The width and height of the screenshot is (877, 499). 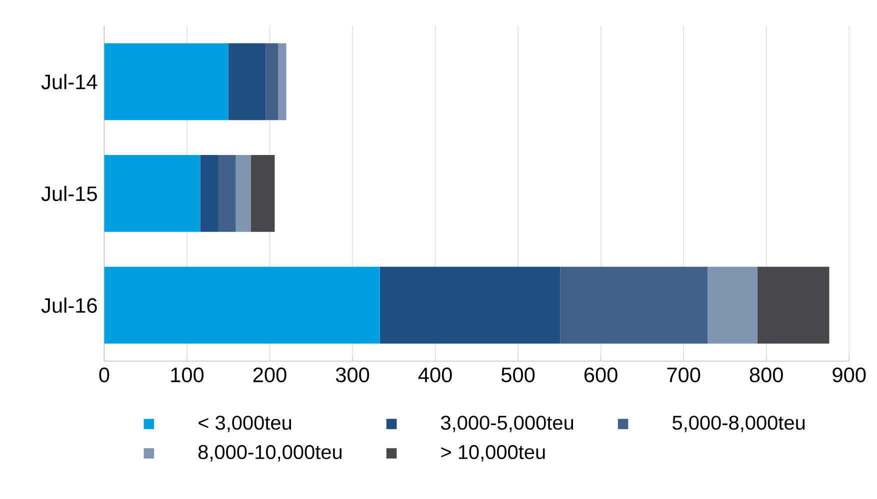 I want to click on y-tick-label: Jul-14, so click(x=69, y=82).